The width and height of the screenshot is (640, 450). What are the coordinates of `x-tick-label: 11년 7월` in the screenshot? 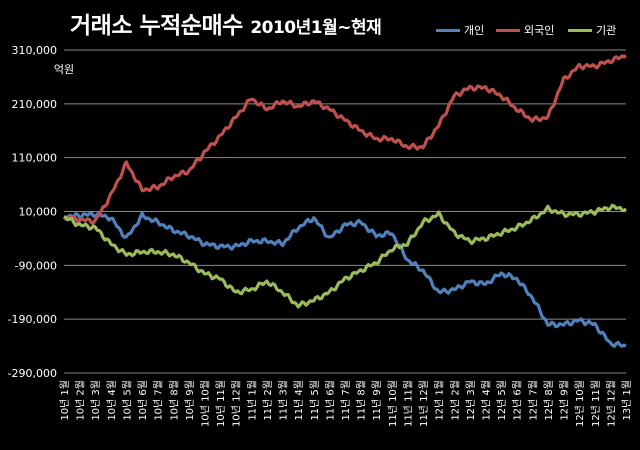 It's located at (346, 400).